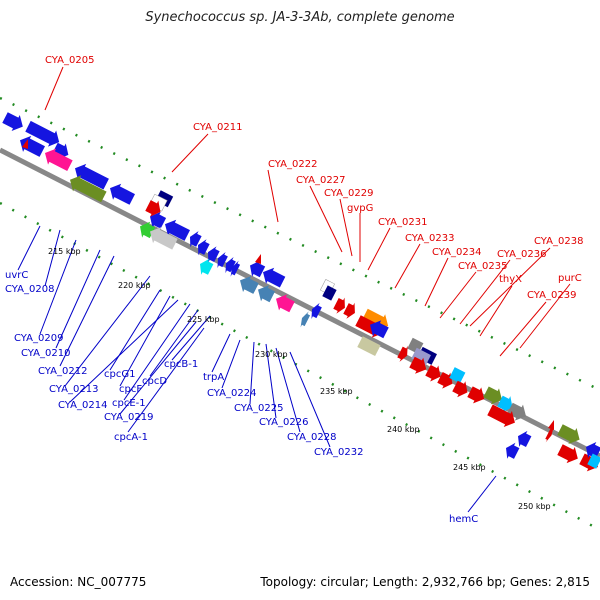 This screenshot has width=600, height=600. I want to click on gene-label-forward: CYA_0231, so click(402, 222).